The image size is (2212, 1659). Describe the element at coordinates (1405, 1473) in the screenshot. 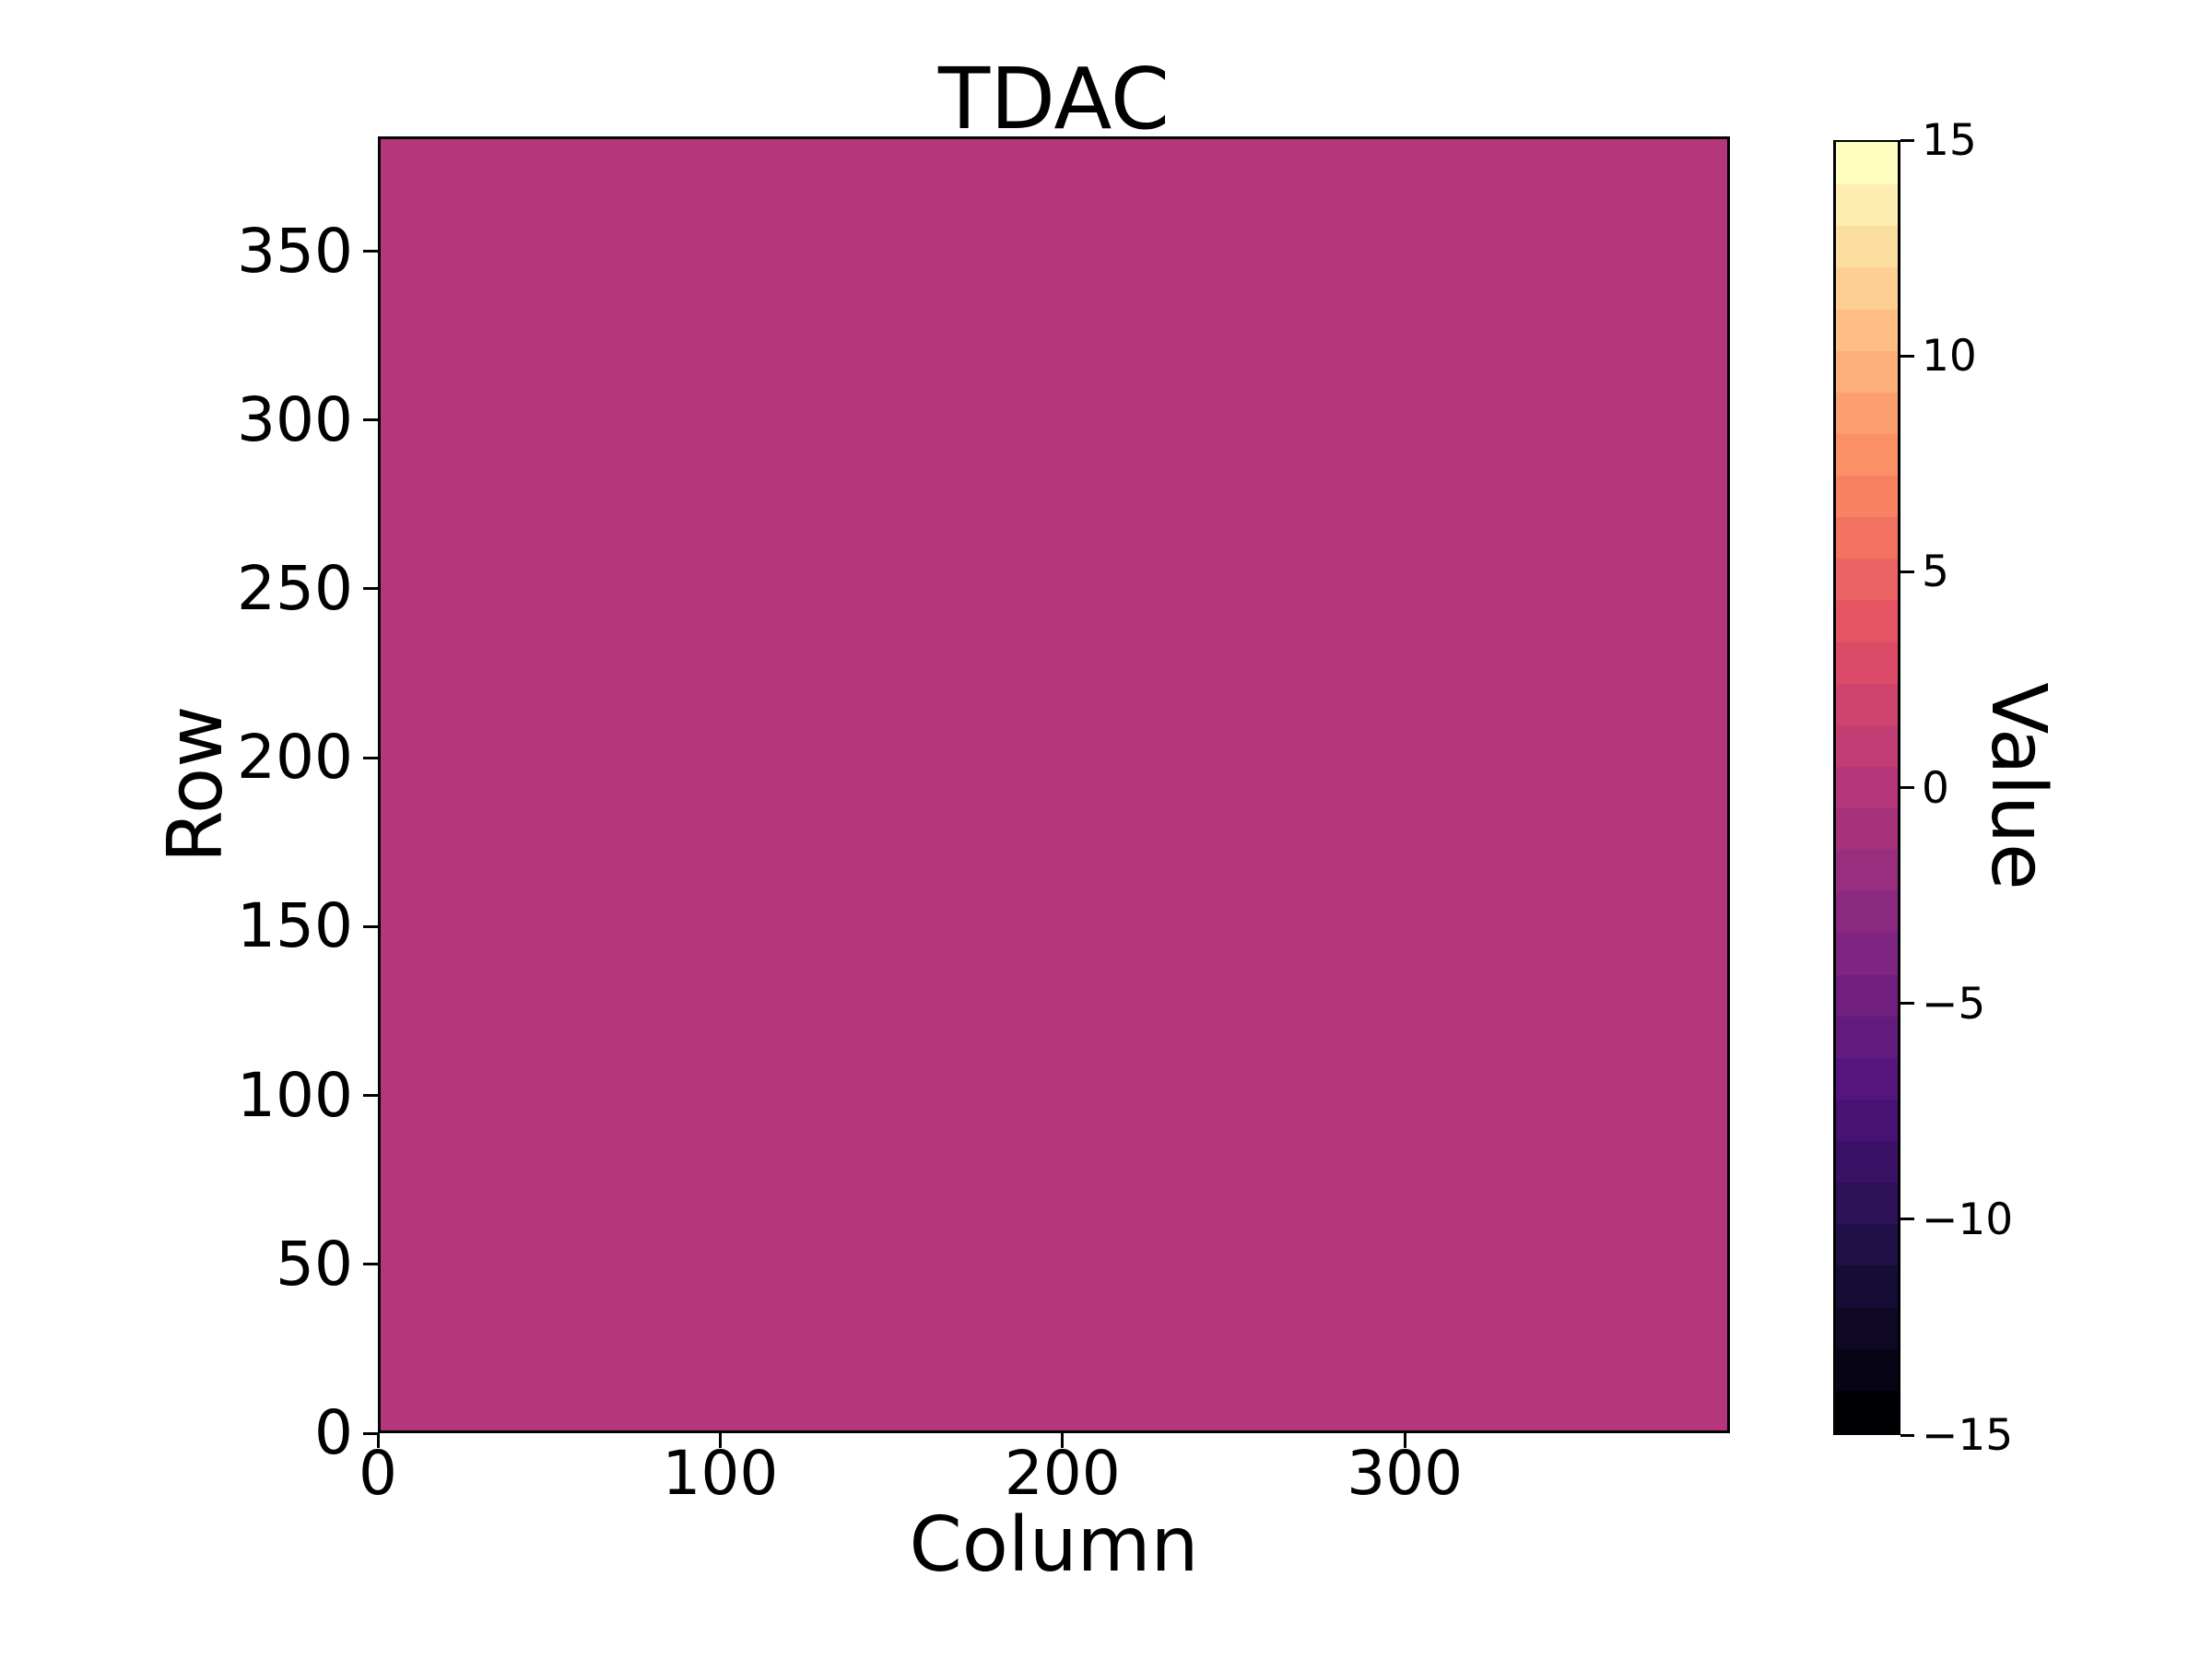

I see `x-tick-label: 300` at that location.